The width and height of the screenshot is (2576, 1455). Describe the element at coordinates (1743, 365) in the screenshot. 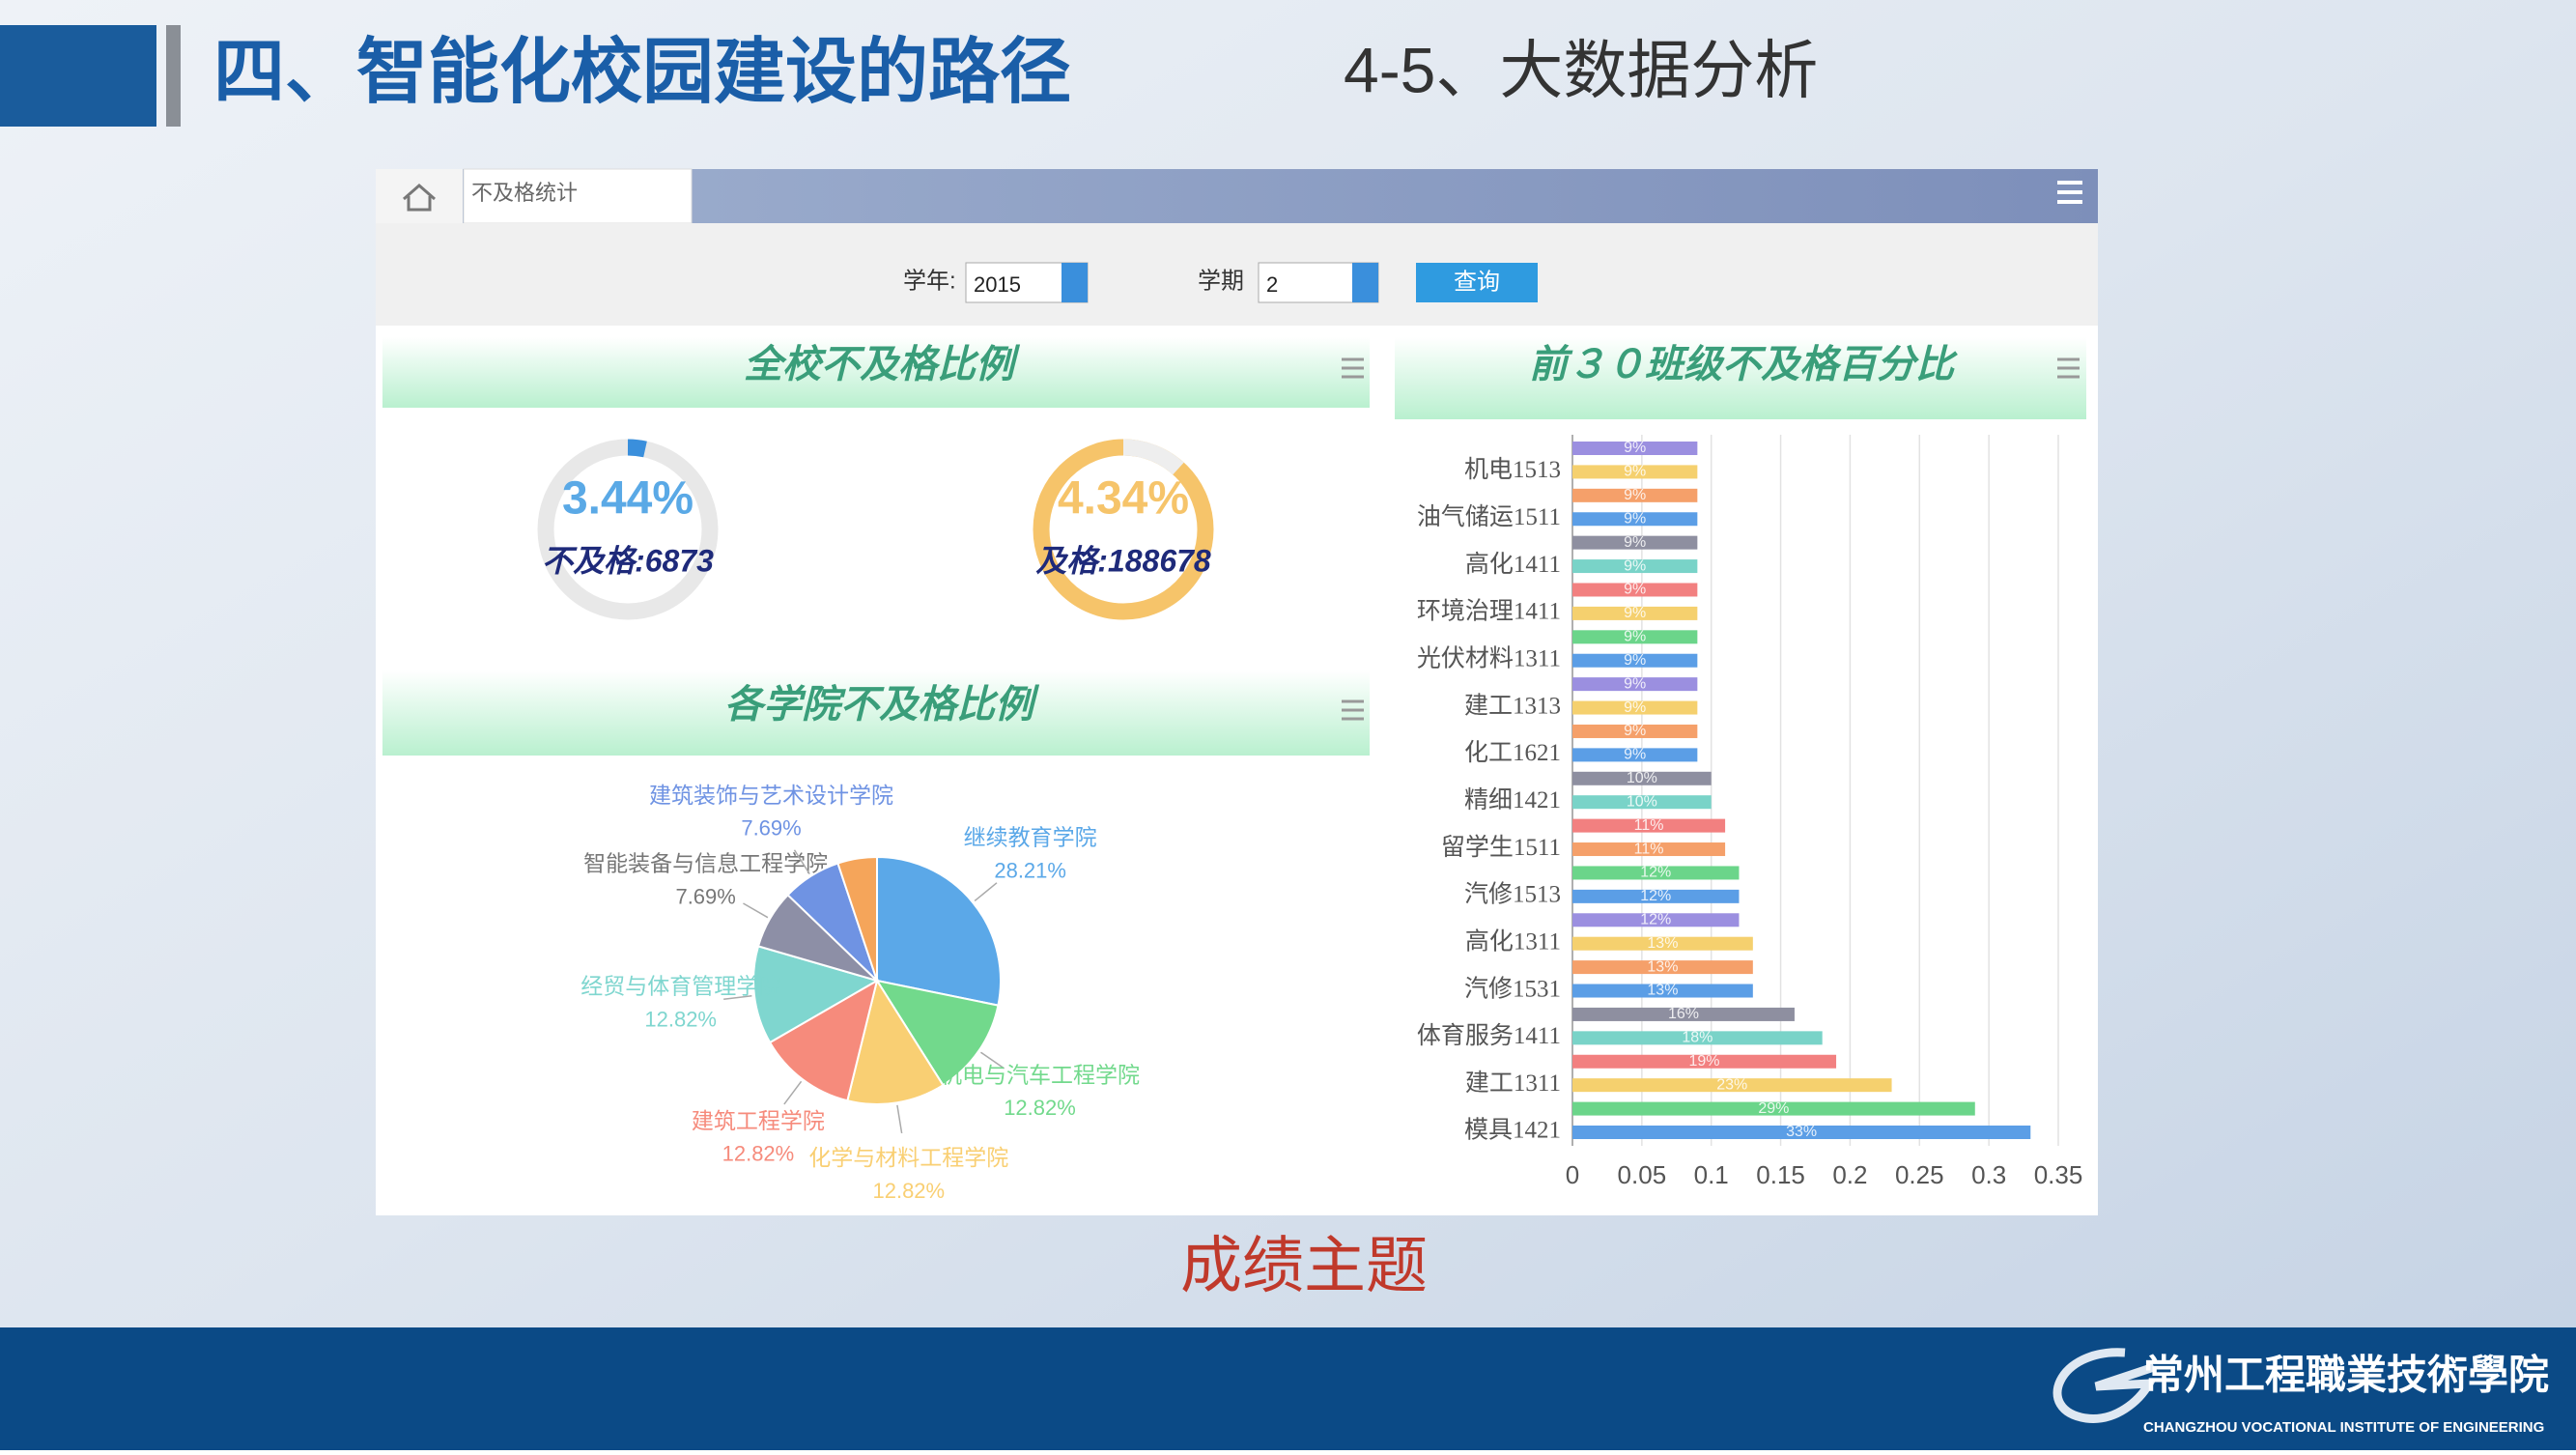

I see `panel-title: 前３０班级不及格百分比` at that location.